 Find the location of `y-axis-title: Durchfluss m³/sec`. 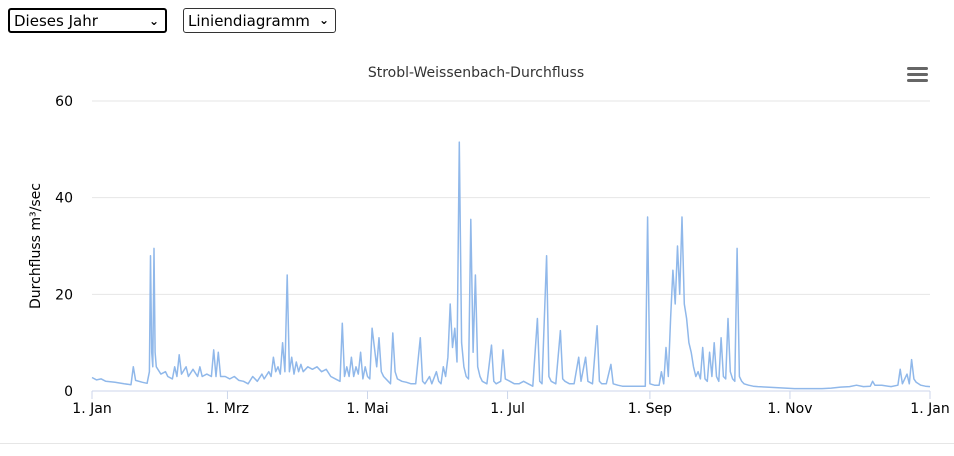

y-axis-title: Durchfluss m³/sec is located at coordinates (36, 246).